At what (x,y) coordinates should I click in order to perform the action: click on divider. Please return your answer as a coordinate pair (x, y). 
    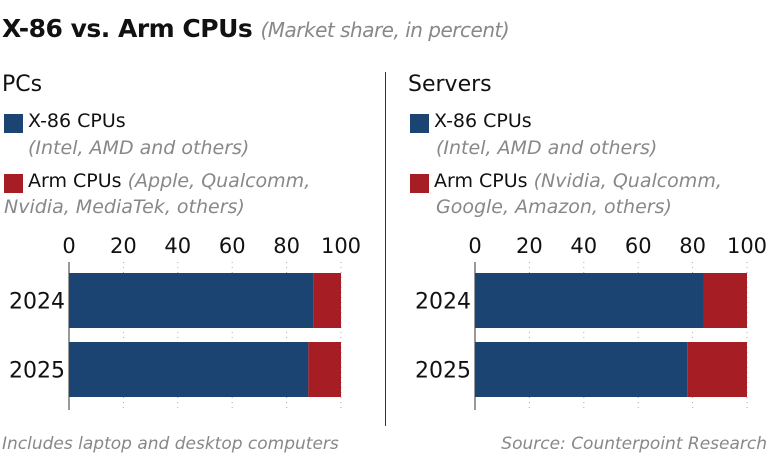
    Looking at the image, I should click on (385, 249).